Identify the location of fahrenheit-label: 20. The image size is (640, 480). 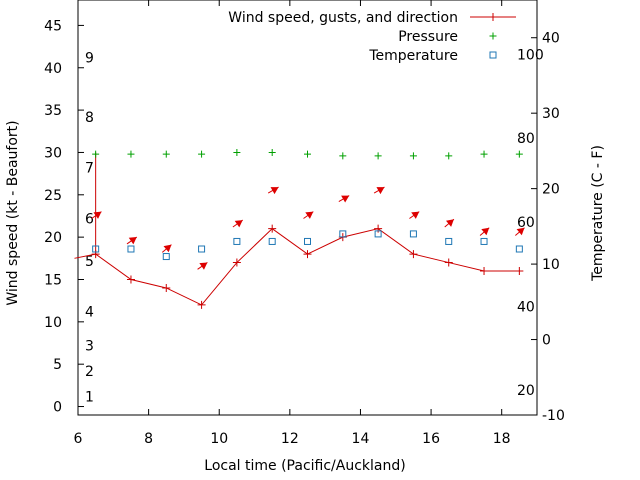
(526, 391).